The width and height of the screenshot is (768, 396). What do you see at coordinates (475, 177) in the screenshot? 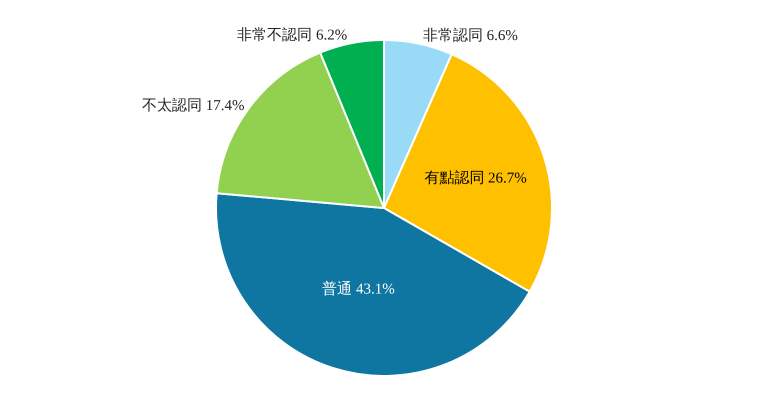
I see `slice-label: 有點認同 26.7%` at bounding box center [475, 177].